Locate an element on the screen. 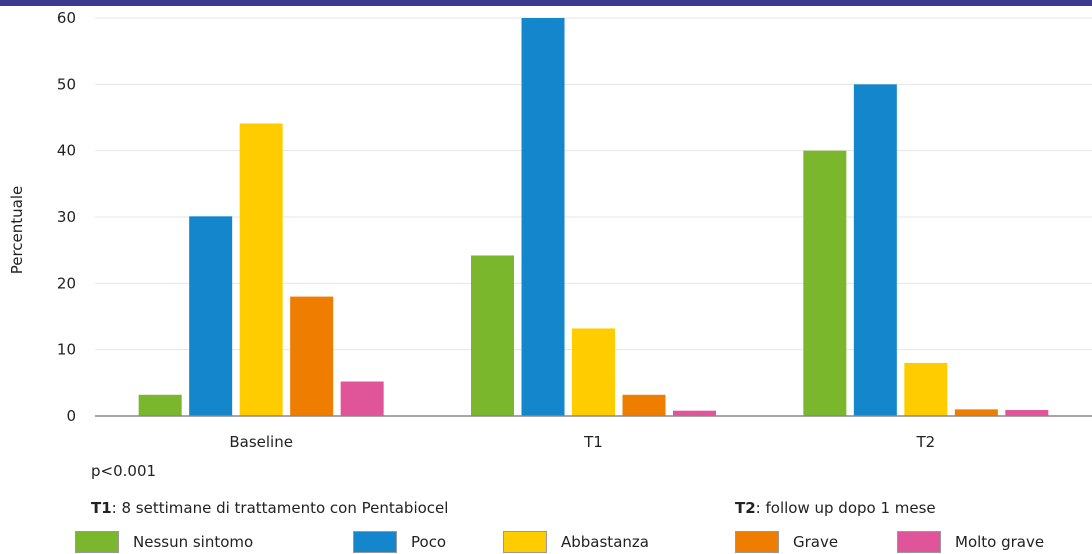 This screenshot has height=554, width=1092. y-tick-labels: 0 10 20 30 40 50 60 is located at coordinates (66, 217).